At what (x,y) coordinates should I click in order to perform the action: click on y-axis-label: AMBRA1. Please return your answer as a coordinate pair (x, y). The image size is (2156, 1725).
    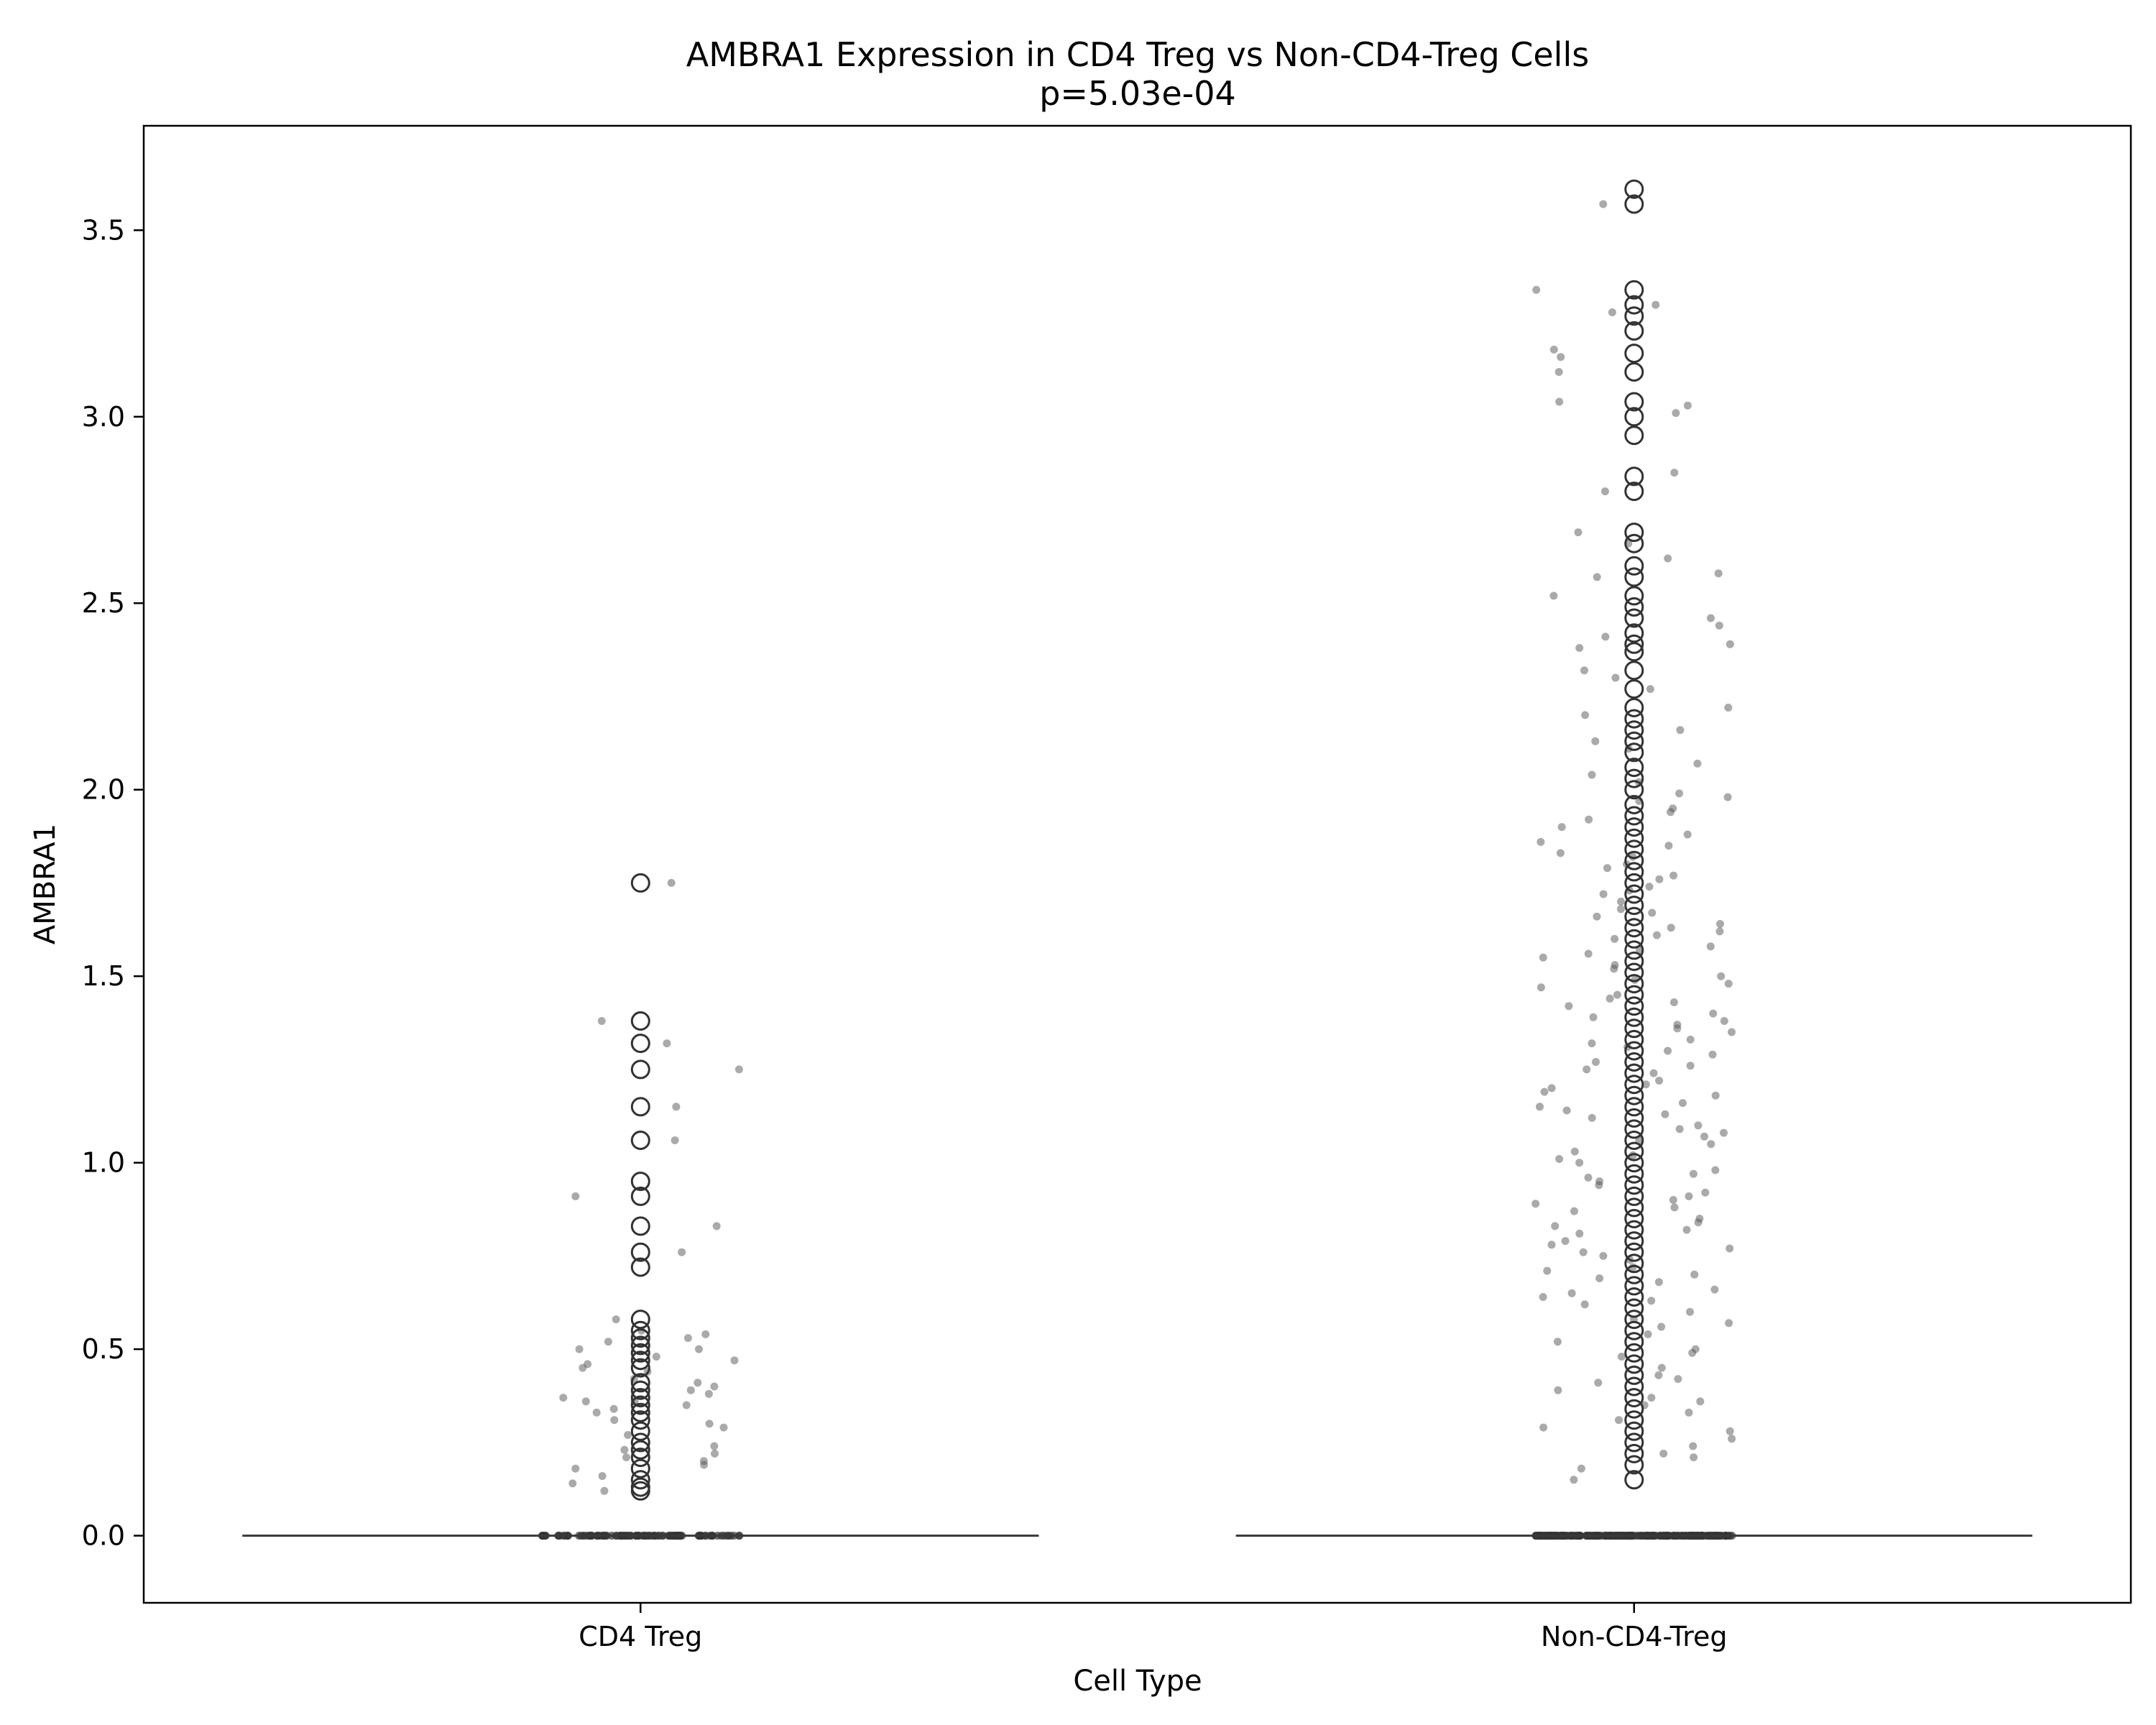
    Looking at the image, I should click on (45, 884).